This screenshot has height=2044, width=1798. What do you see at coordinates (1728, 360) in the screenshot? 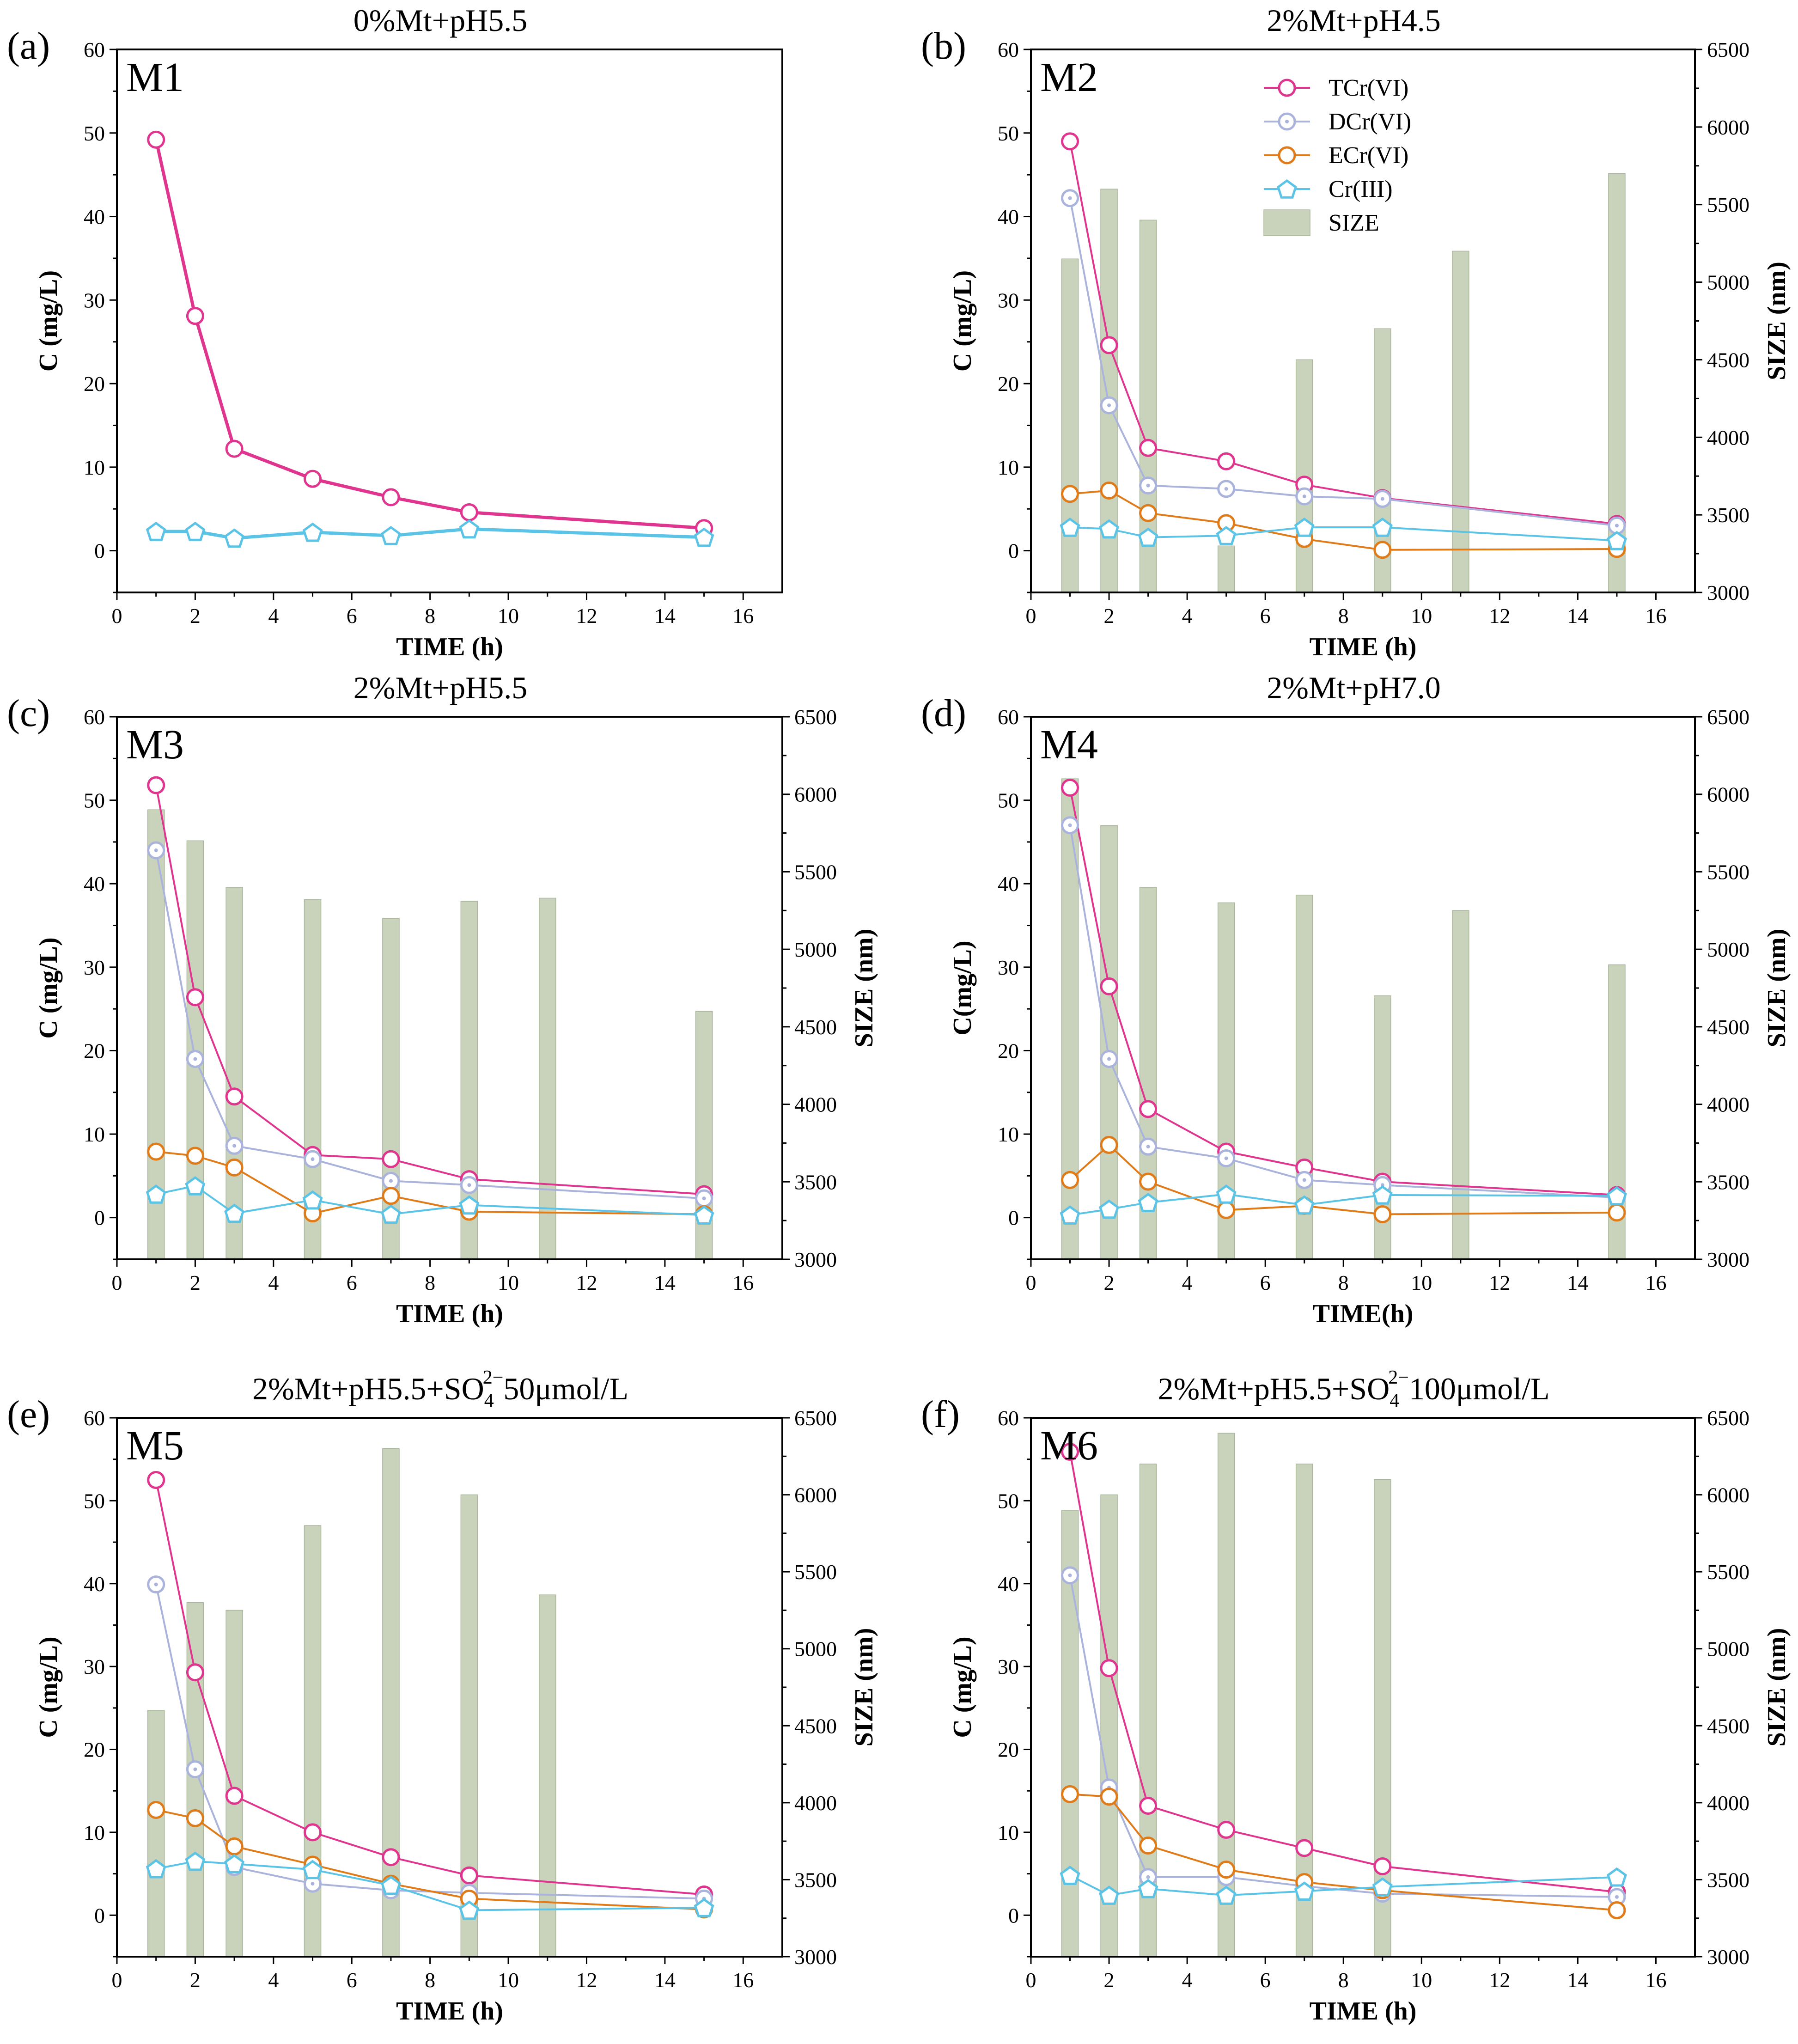
I see `y2-tick-label: 4500` at bounding box center [1728, 360].